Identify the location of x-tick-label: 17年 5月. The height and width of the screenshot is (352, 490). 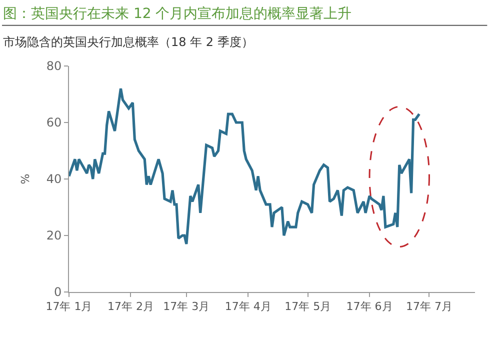
(308, 307).